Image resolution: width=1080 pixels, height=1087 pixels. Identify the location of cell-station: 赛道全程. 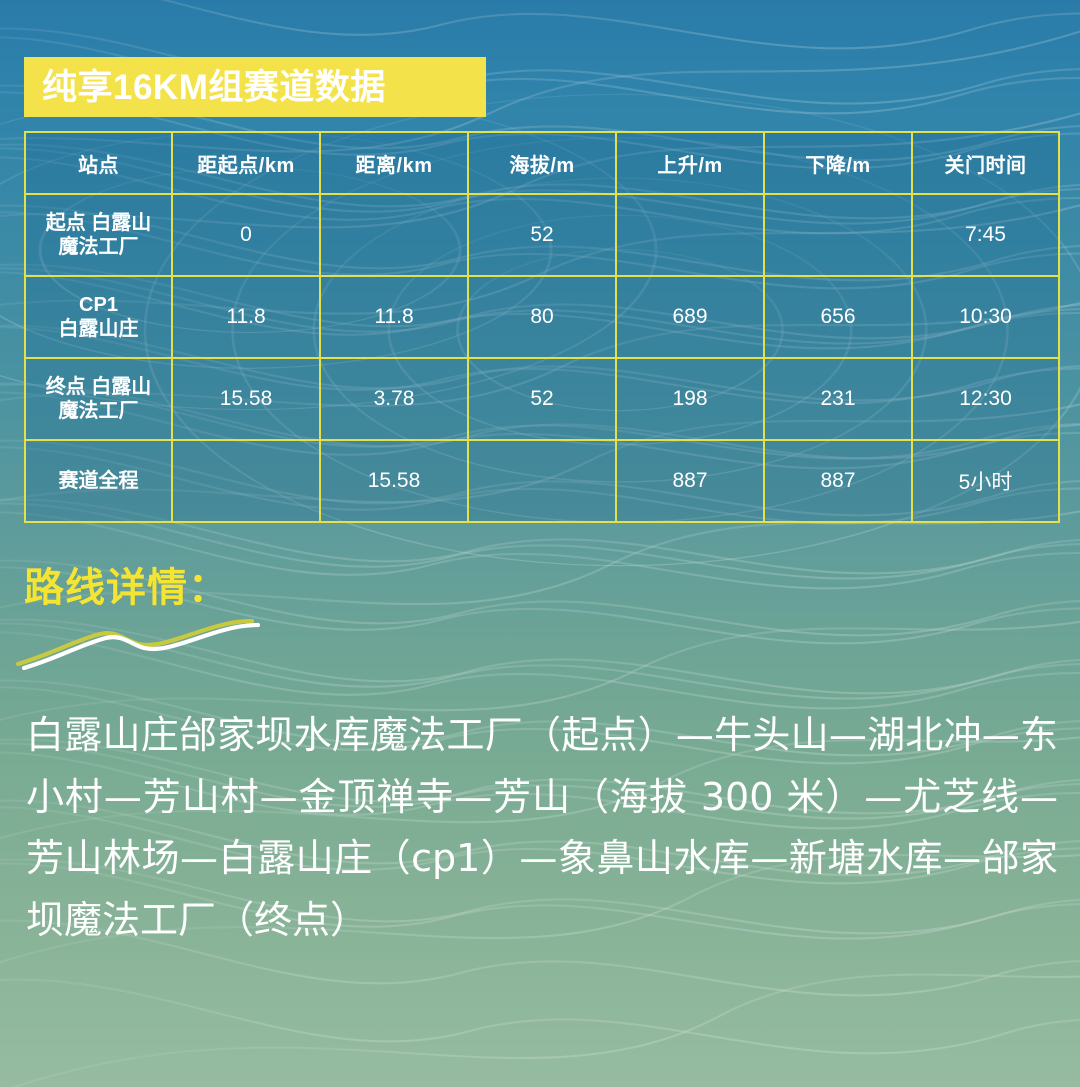
(98, 481).